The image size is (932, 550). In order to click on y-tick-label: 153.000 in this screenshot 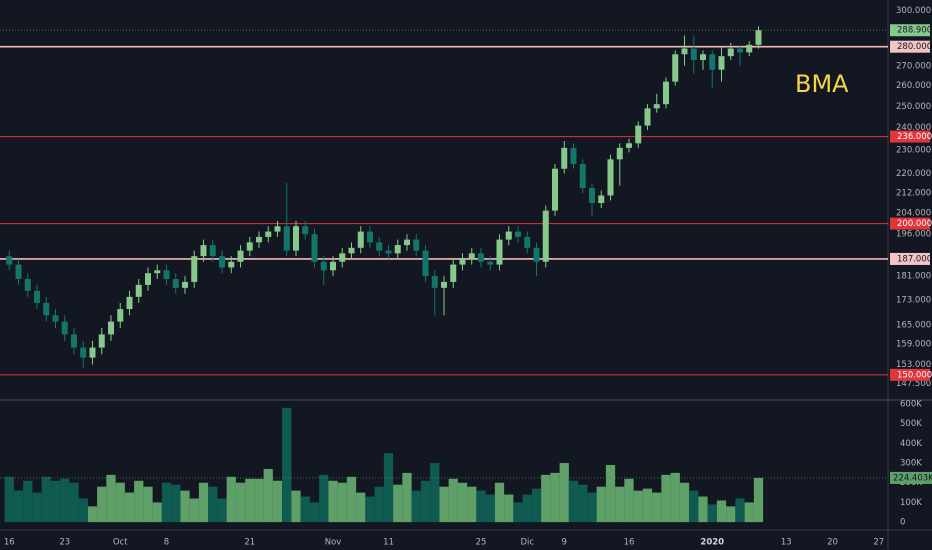, I will do `click(913, 365)`.